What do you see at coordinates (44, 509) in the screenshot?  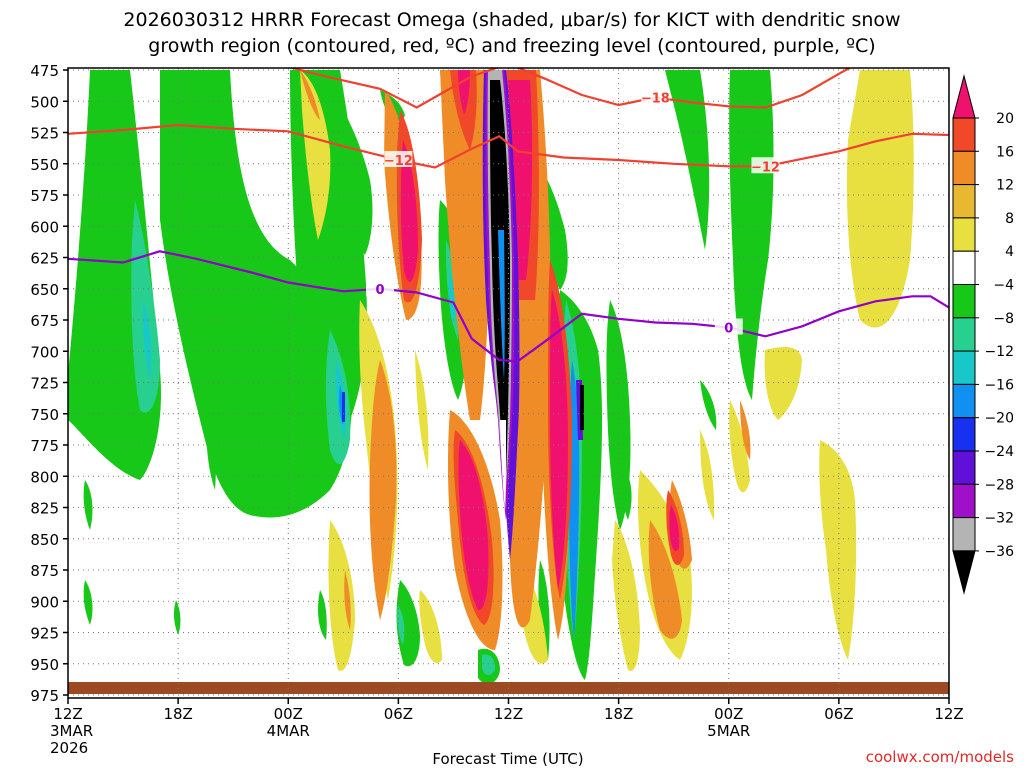 I see `y-tick-label: 825` at bounding box center [44, 509].